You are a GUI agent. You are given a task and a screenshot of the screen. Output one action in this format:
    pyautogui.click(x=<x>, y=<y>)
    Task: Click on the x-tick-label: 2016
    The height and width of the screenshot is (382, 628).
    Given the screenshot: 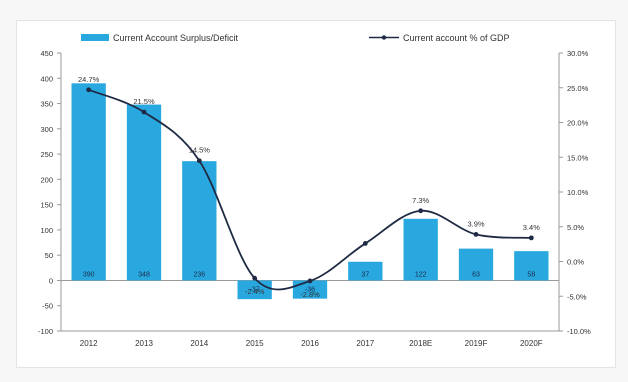 What is the action you would take?
    pyautogui.click(x=310, y=343)
    